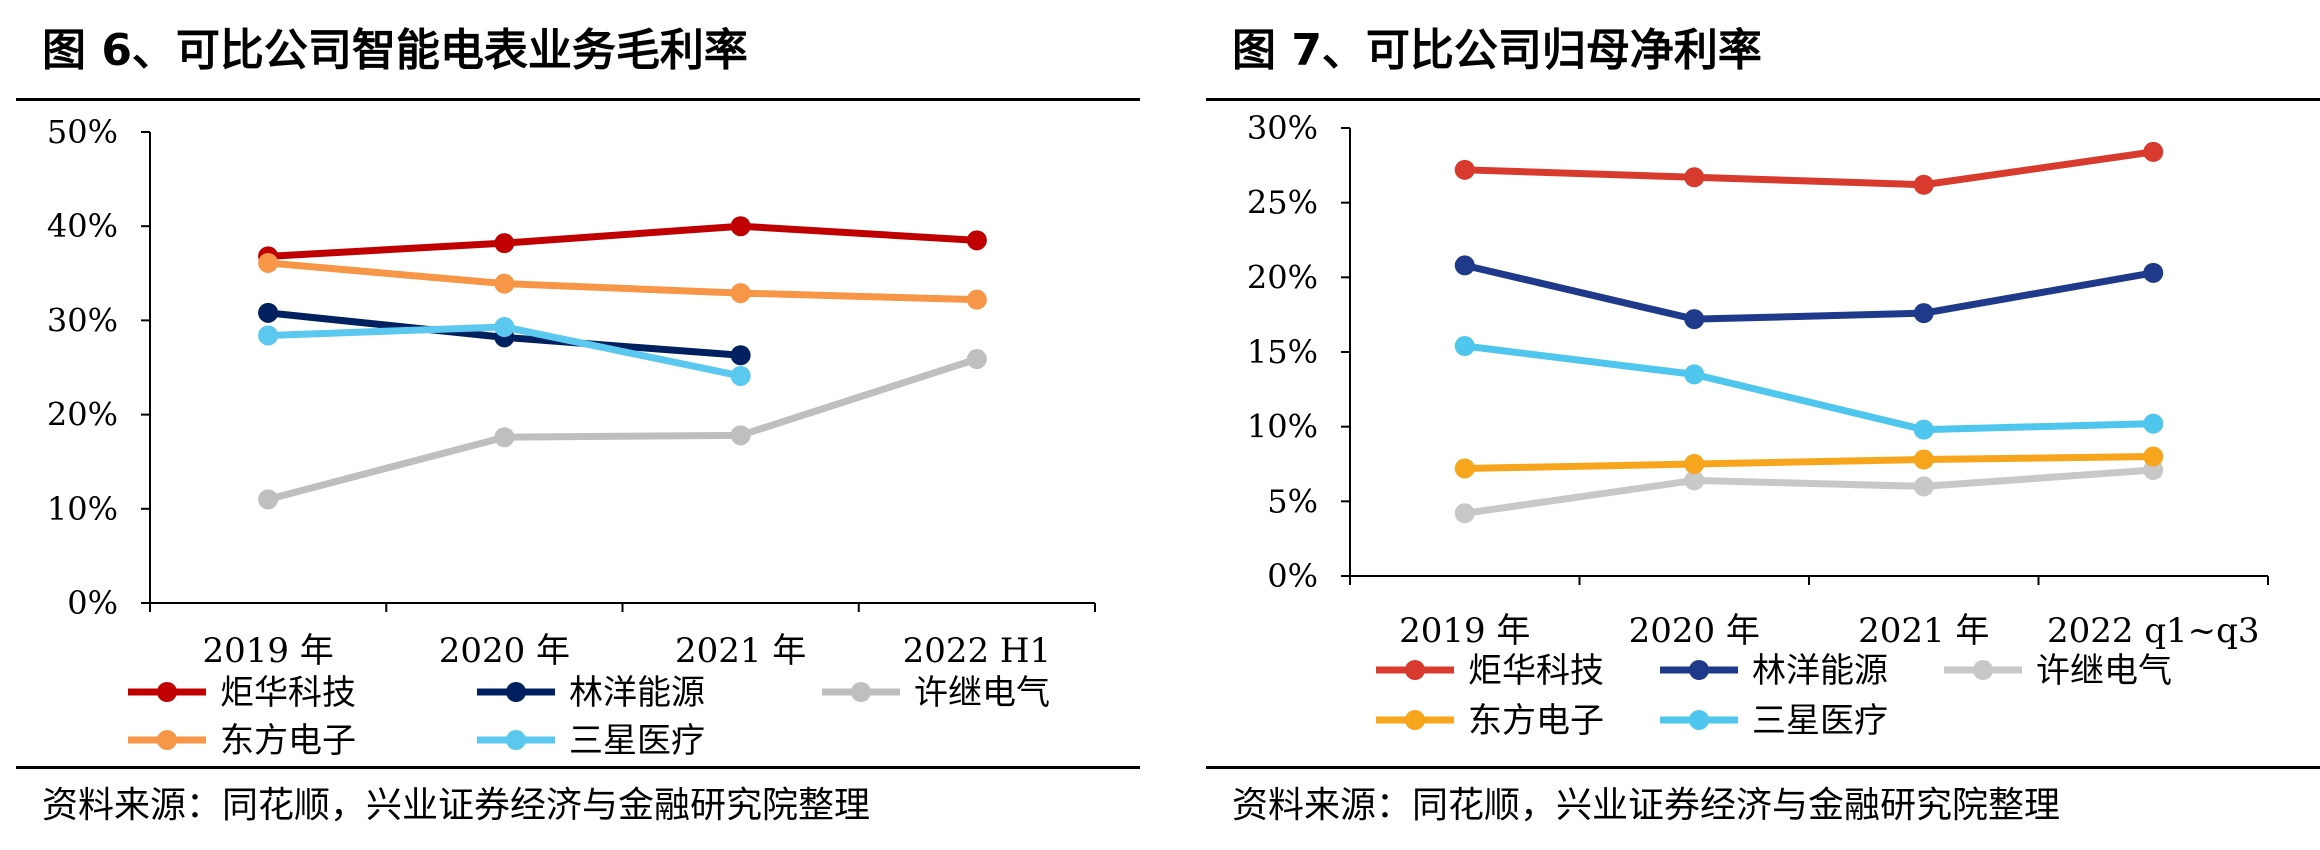  I want to click on figure-7-title: 图 7、可比公司归母净利率, so click(1497, 50).